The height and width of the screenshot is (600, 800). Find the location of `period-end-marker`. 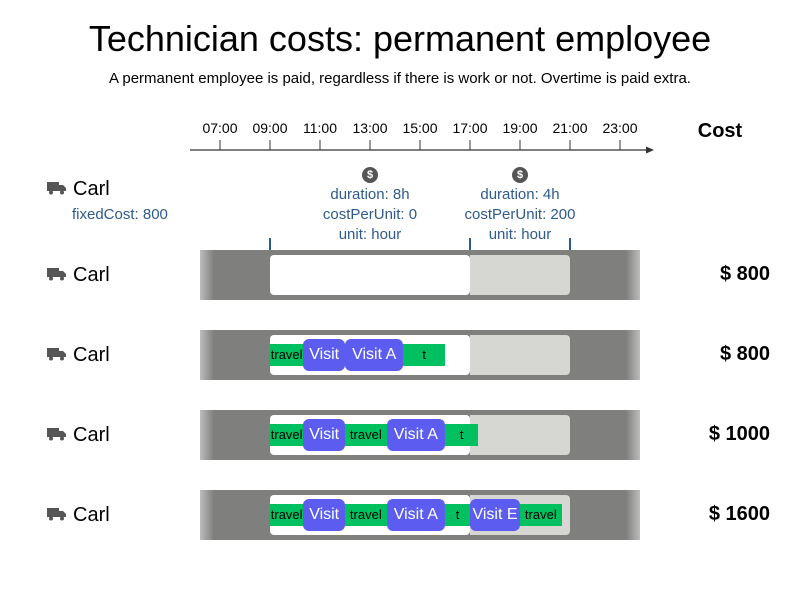

period-end-marker is located at coordinates (570, 244).